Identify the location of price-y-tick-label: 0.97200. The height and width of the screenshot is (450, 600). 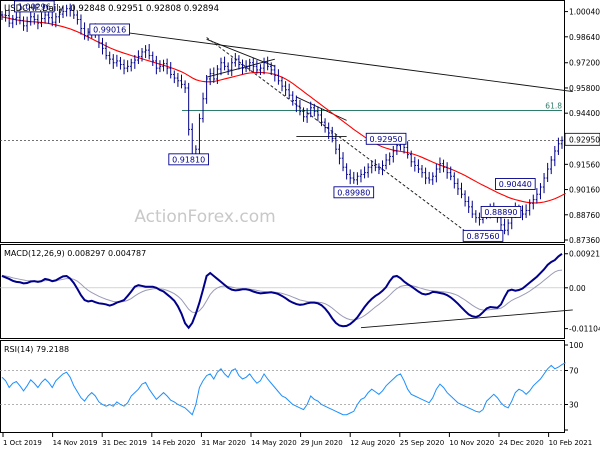
(584, 63).